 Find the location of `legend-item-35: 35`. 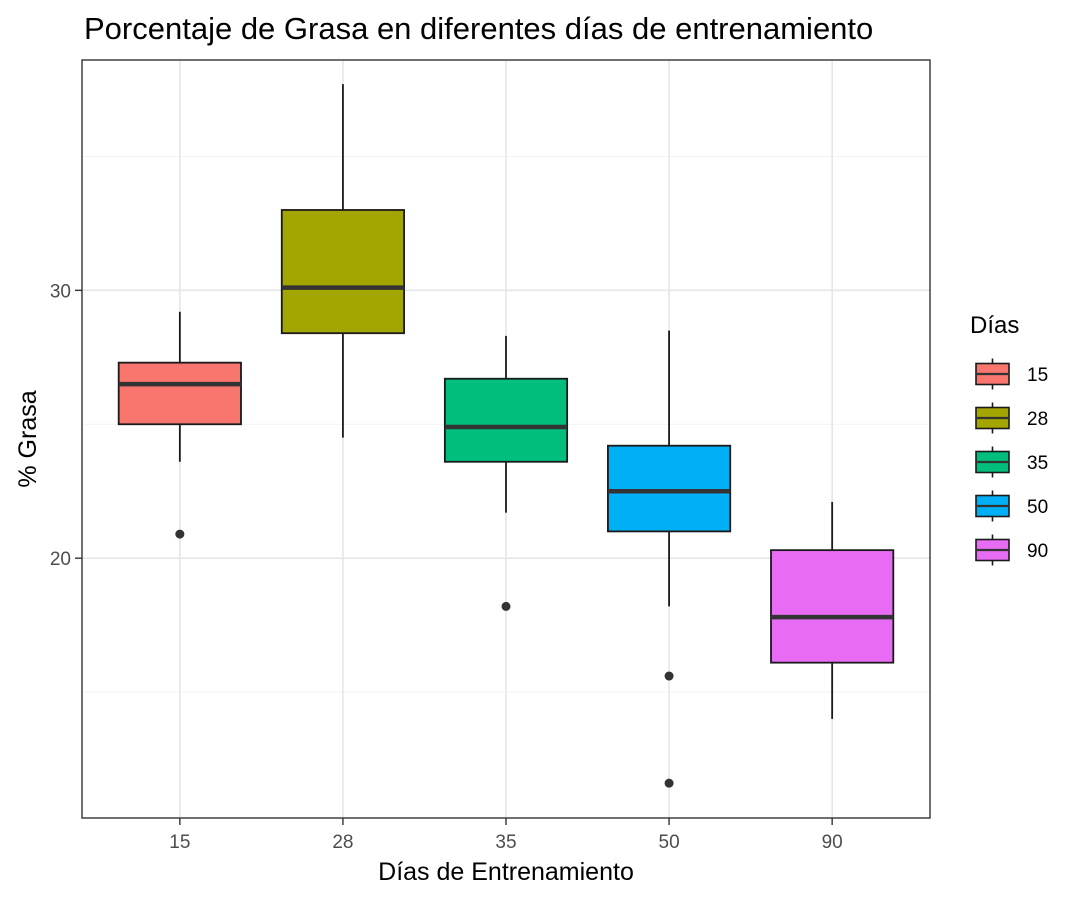

legend-item-35: 35 is located at coordinates (1011, 462).